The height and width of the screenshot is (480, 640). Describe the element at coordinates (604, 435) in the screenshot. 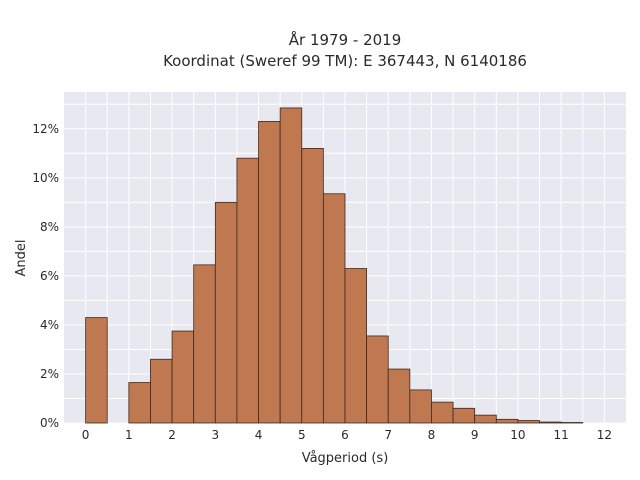

I see `x-tick-label: 12` at that location.